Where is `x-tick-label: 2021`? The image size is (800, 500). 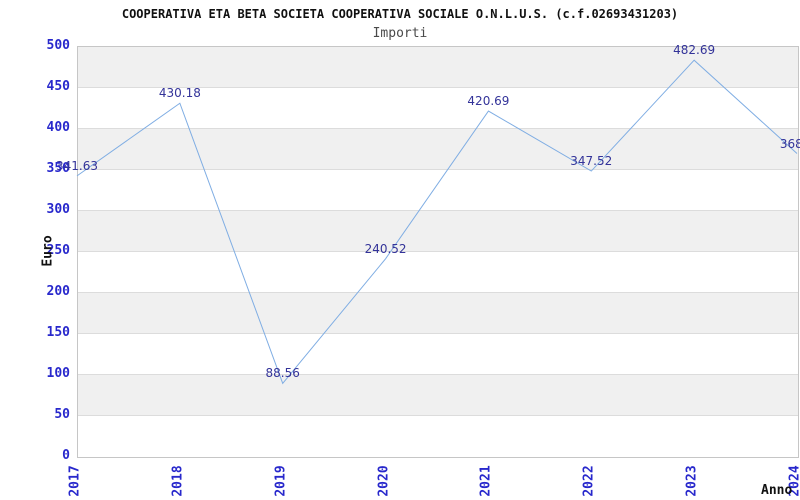 x-tick-label: 2021 is located at coordinates (486, 481).